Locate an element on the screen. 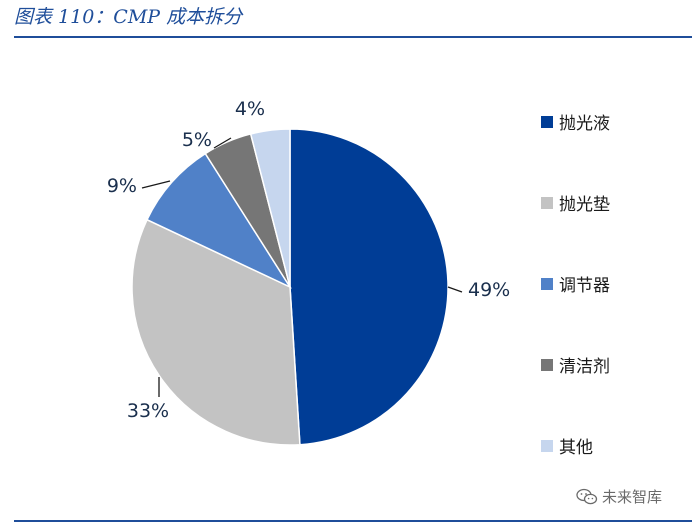 This screenshot has width=700, height=528. legend-label-5: 其他 is located at coordinates (576, 448).